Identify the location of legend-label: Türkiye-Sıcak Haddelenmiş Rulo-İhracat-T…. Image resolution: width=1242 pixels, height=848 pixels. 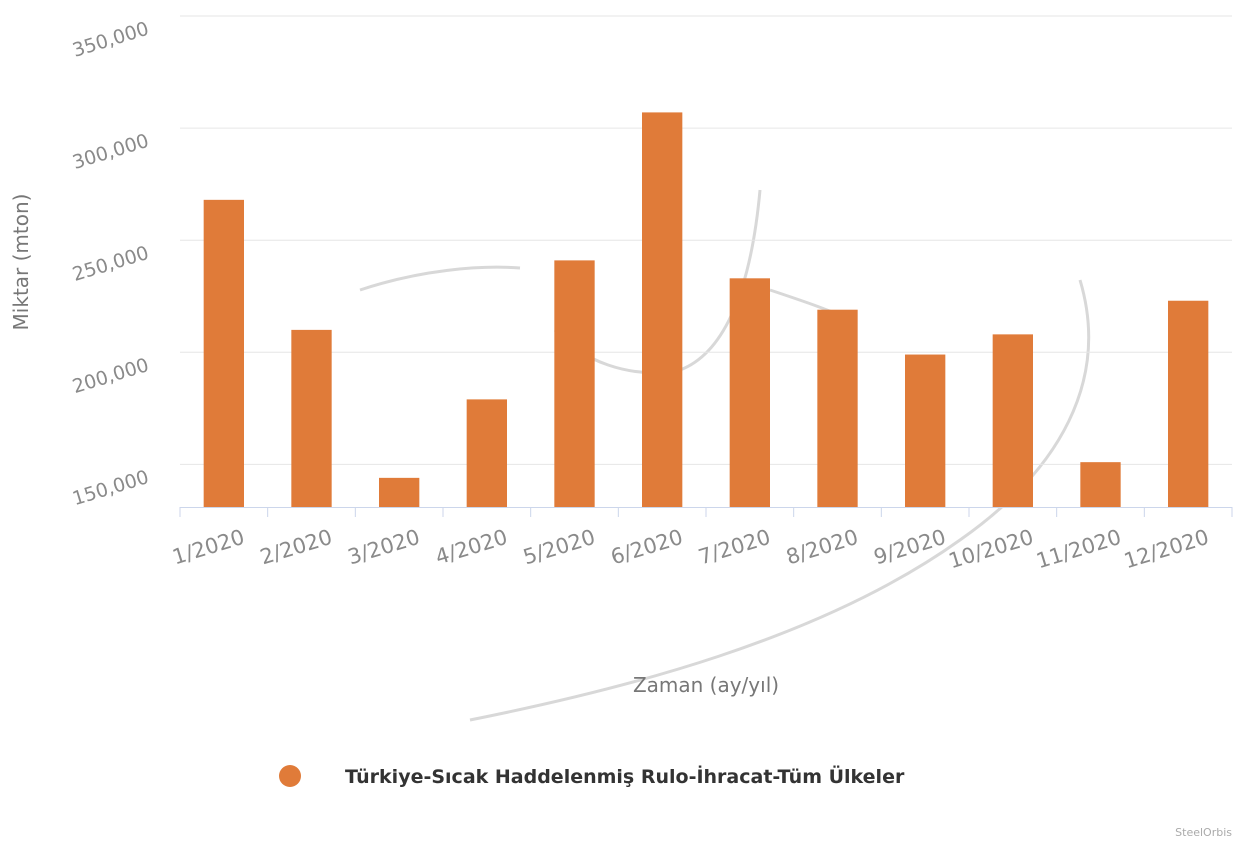
(625, 776).